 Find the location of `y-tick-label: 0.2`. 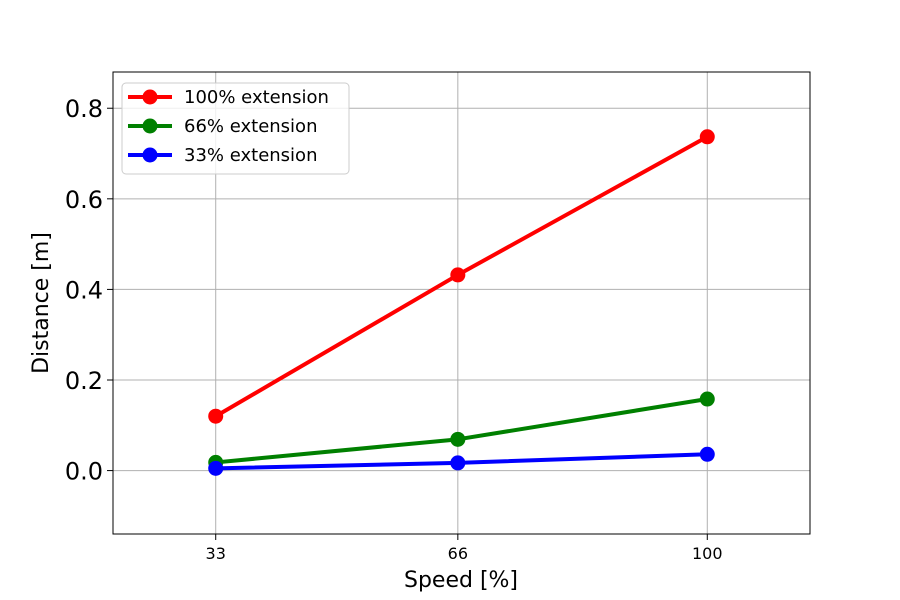

y-tick-label: 0.2 is located at coordinates (84, 381).